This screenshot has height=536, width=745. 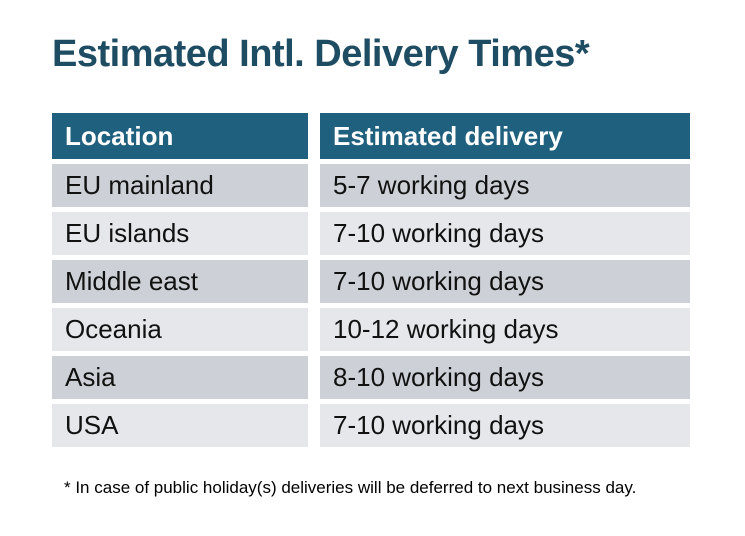 What do you see at coordinates (321, 54) in the screenshot?
I see `page-title: Estimated Intl. Delivery Times*` at bounding box center [321, 54].